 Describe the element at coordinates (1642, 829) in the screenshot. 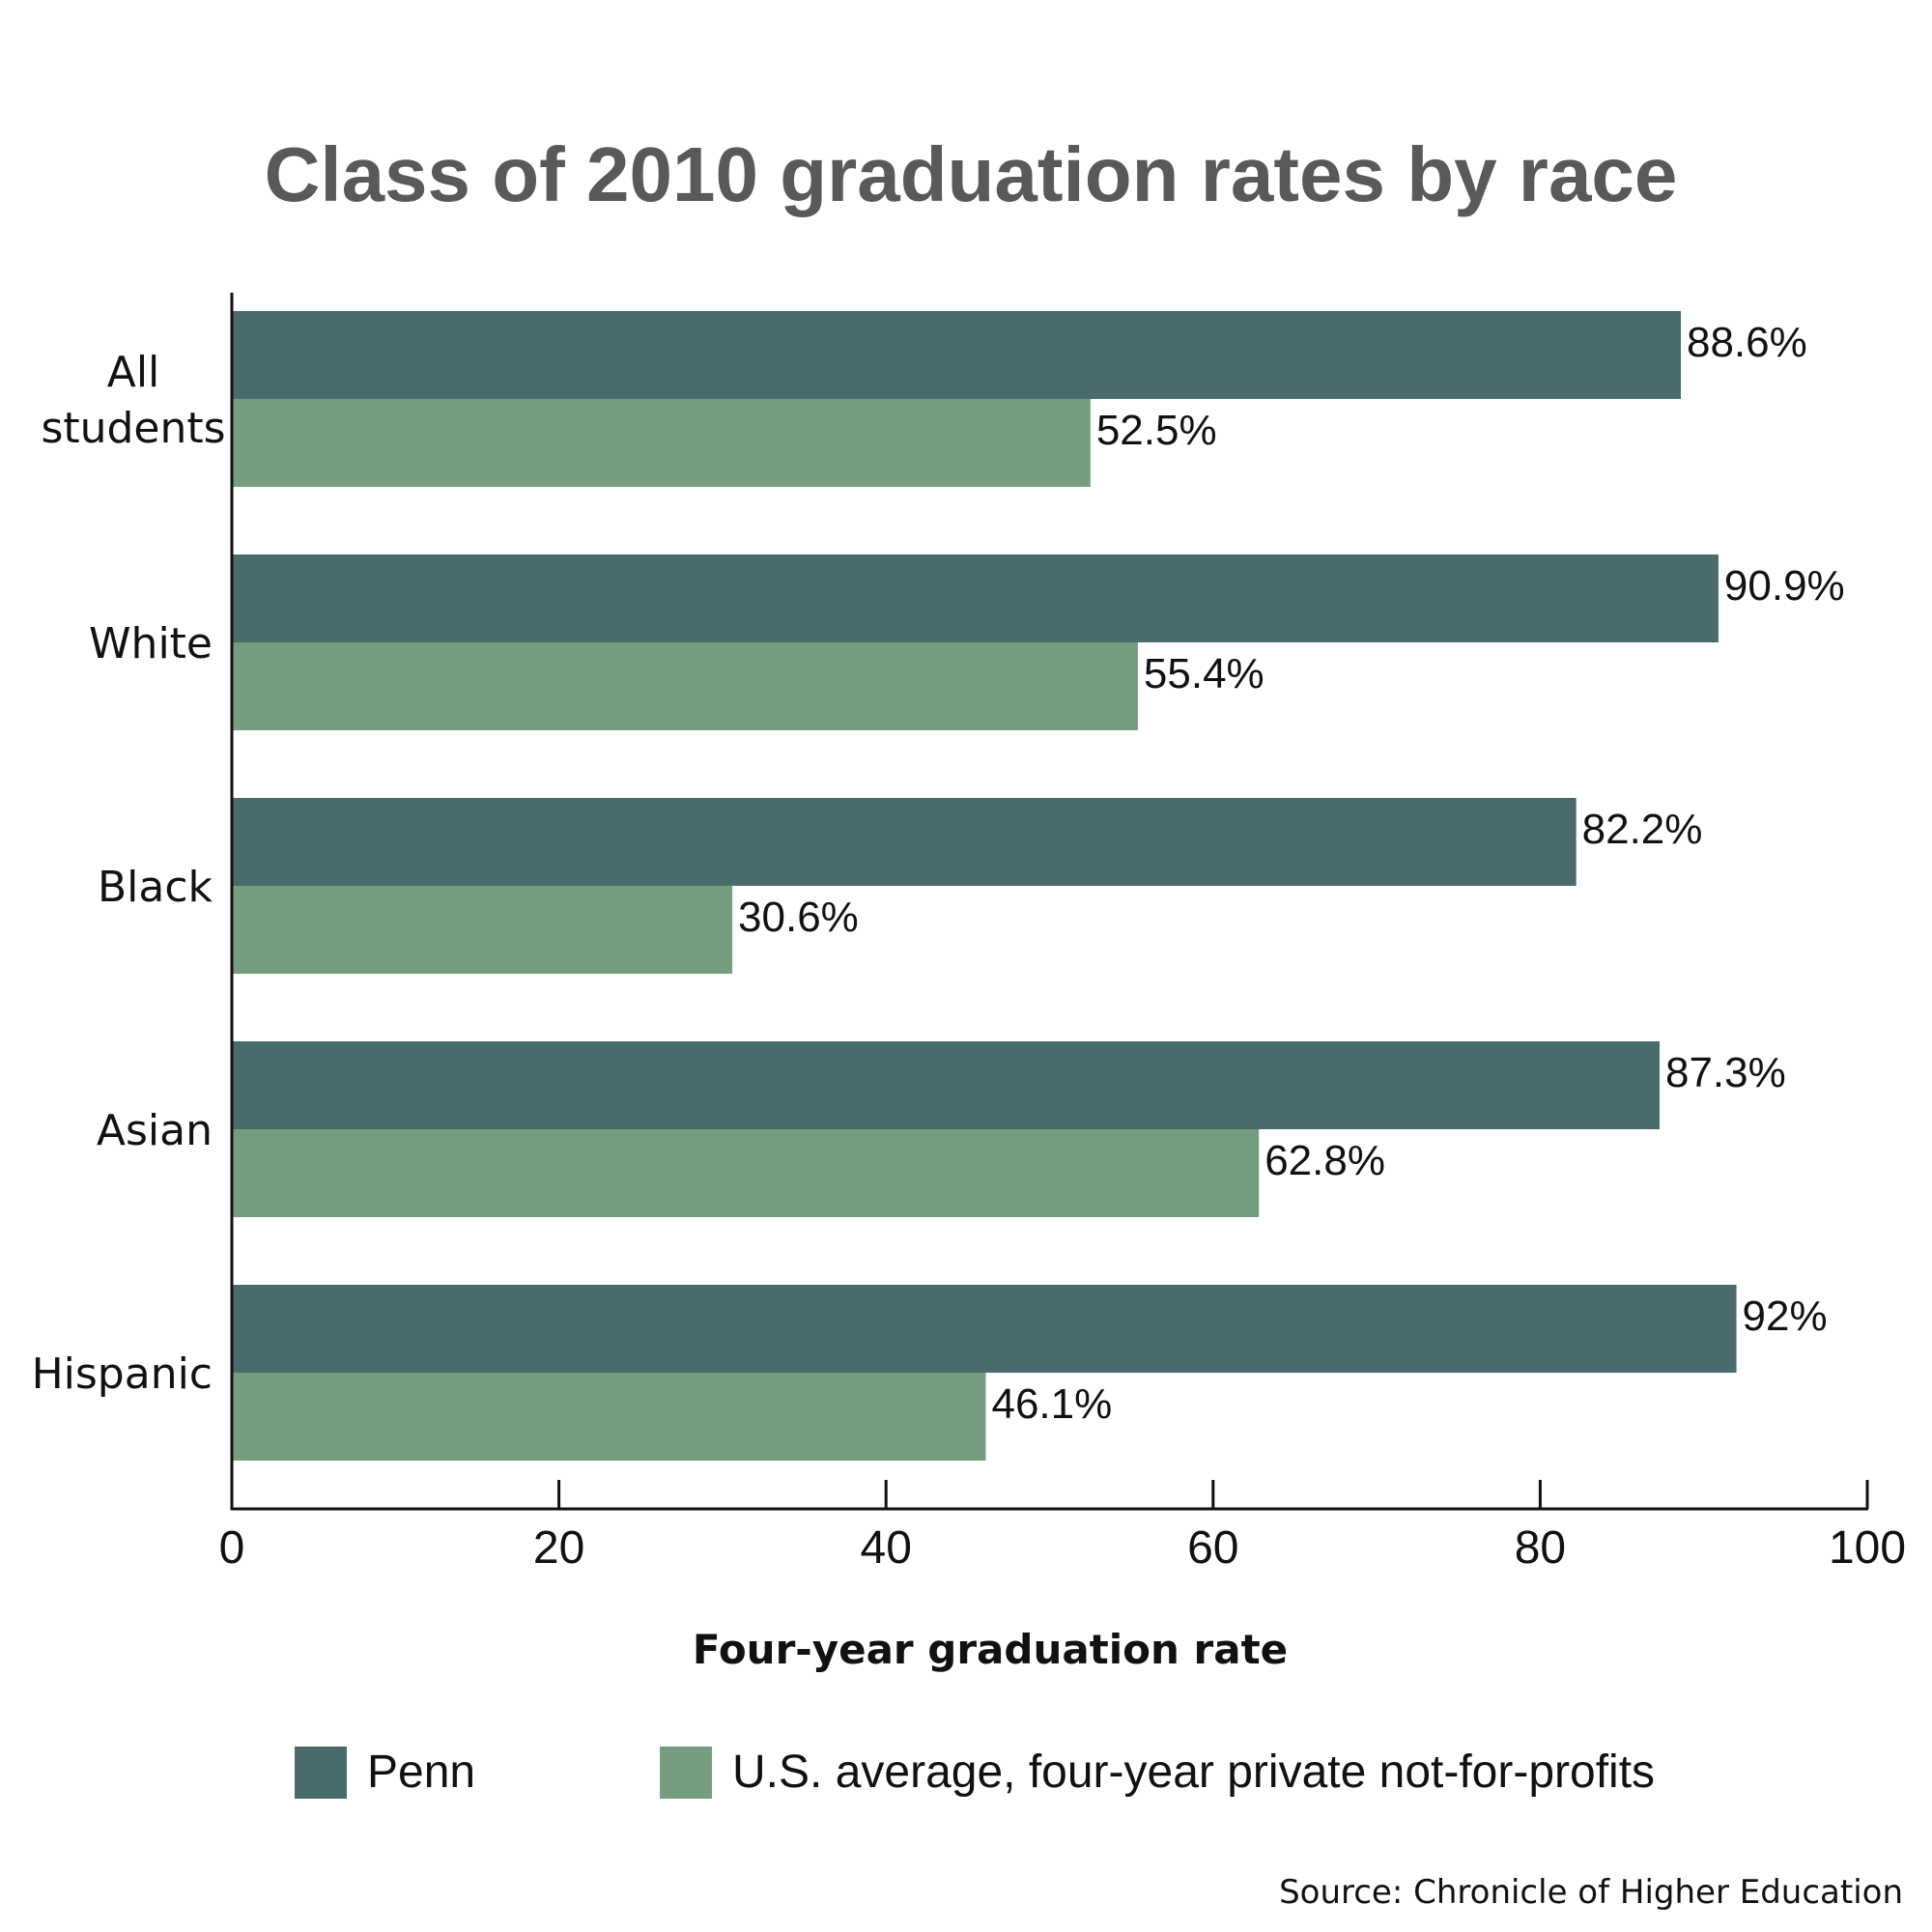

I see `data-label-penn-2: 82.2%` at that location.